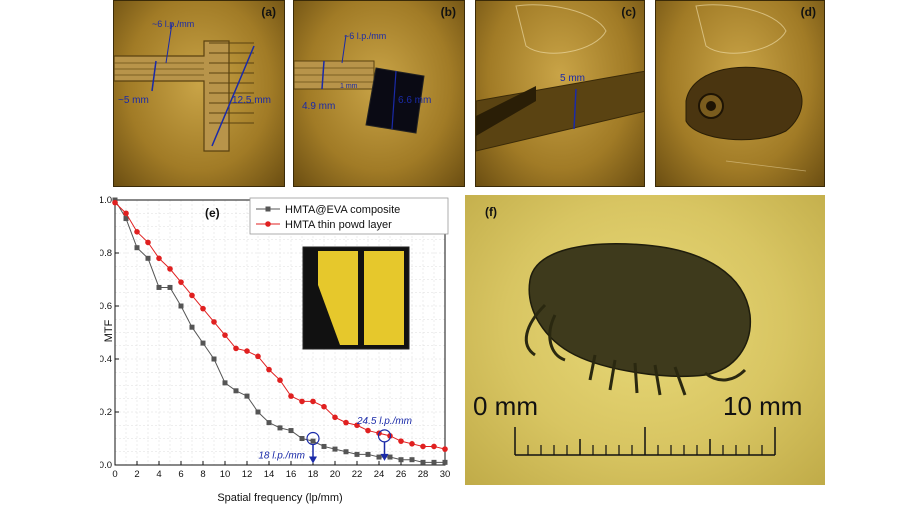 The width and height of the screenshot is (900, 507). Describe the element at coordinates (572, 78) in the screenshot. I see `panel-c-width-annotation: 5 mm` at that location.